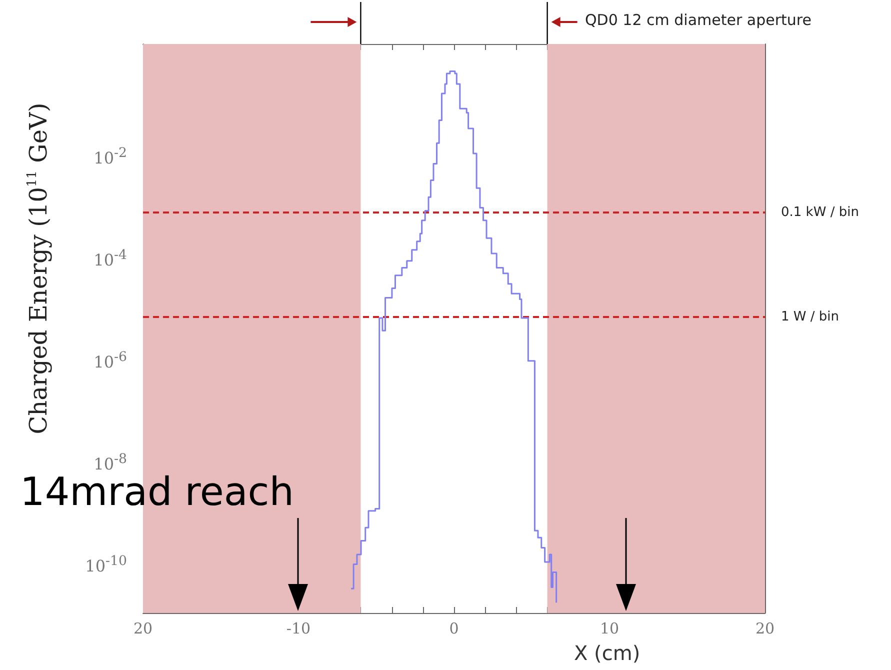  What do you see at coordinates (110, 257) in the screenshot?
I see `y-tick-label: 10$^{-4}$` at bounding box center [110, 257].